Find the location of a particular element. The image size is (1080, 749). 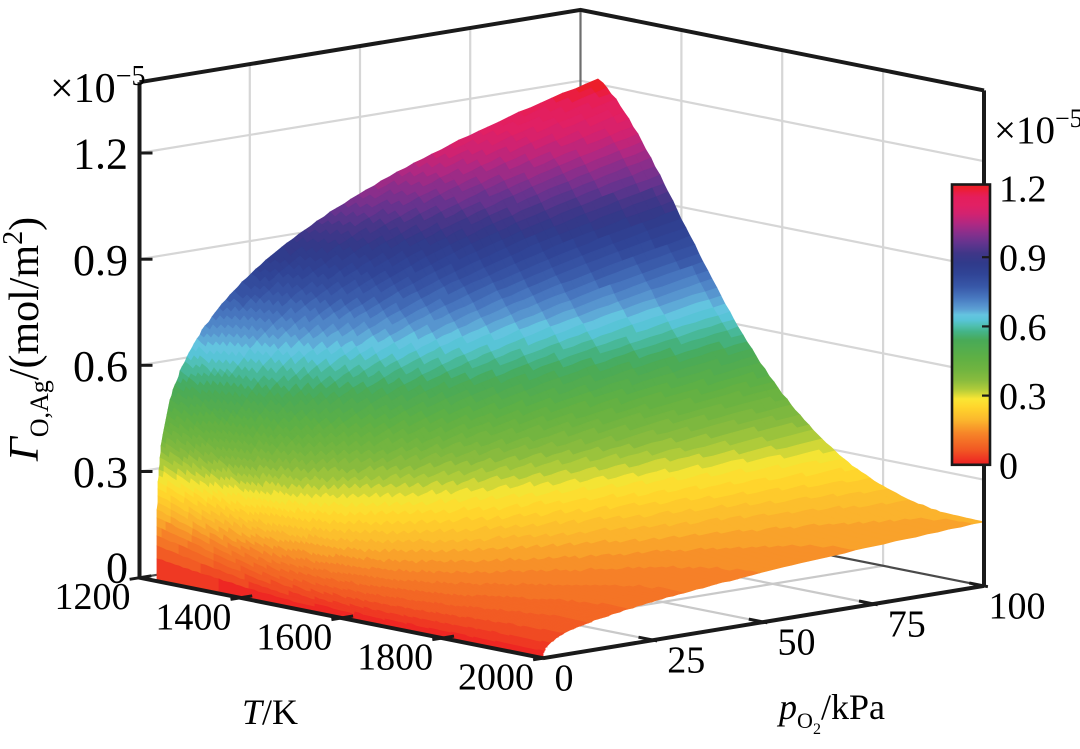

svg-text: T/K is located at coordinates (270, 712).